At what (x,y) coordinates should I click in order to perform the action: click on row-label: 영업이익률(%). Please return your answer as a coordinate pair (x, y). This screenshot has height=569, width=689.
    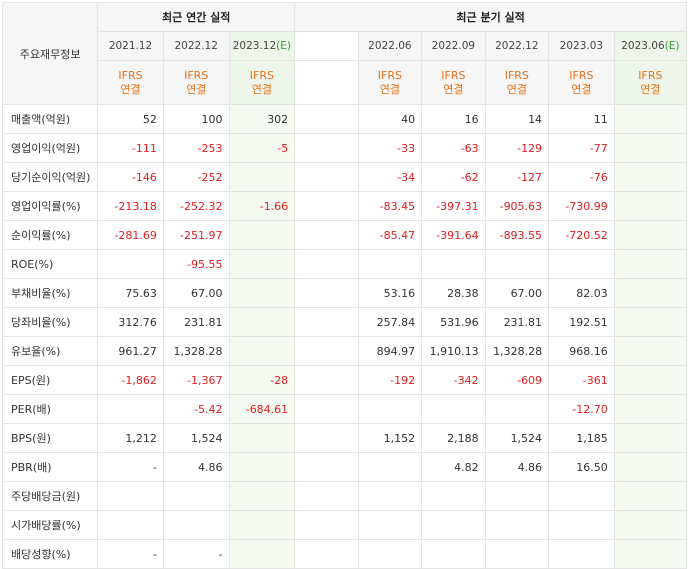
    Looking at the image, I should click on (50, 206).